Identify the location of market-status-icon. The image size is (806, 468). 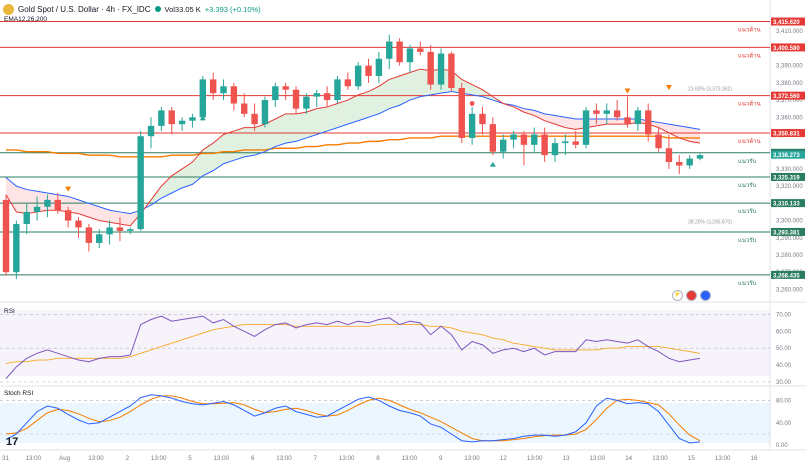
(157, 9).